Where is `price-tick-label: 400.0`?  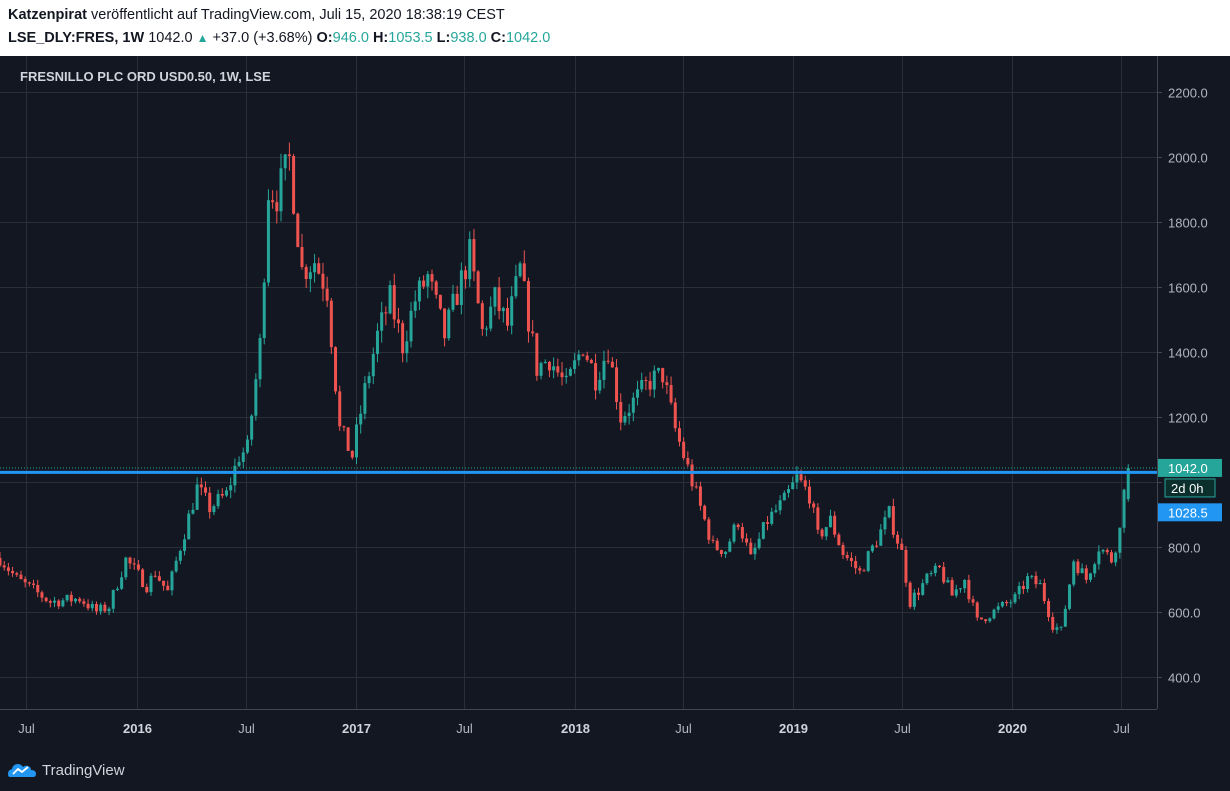 price-tick-label: 400.0 is located at coordinates (1184, 678).